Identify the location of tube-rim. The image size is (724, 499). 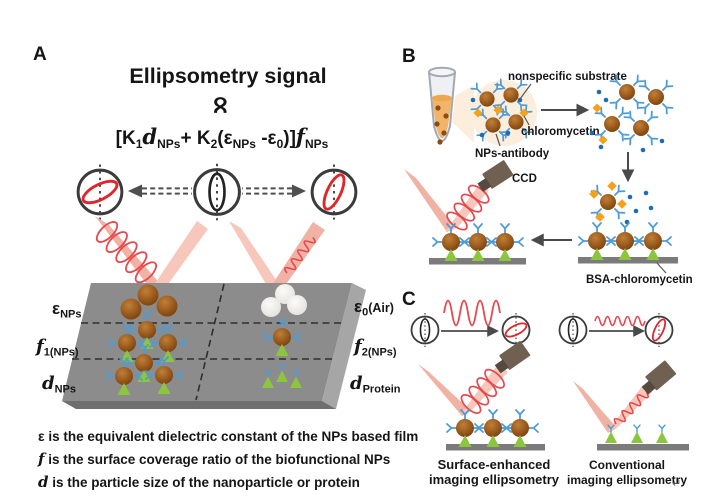
(442, 72).